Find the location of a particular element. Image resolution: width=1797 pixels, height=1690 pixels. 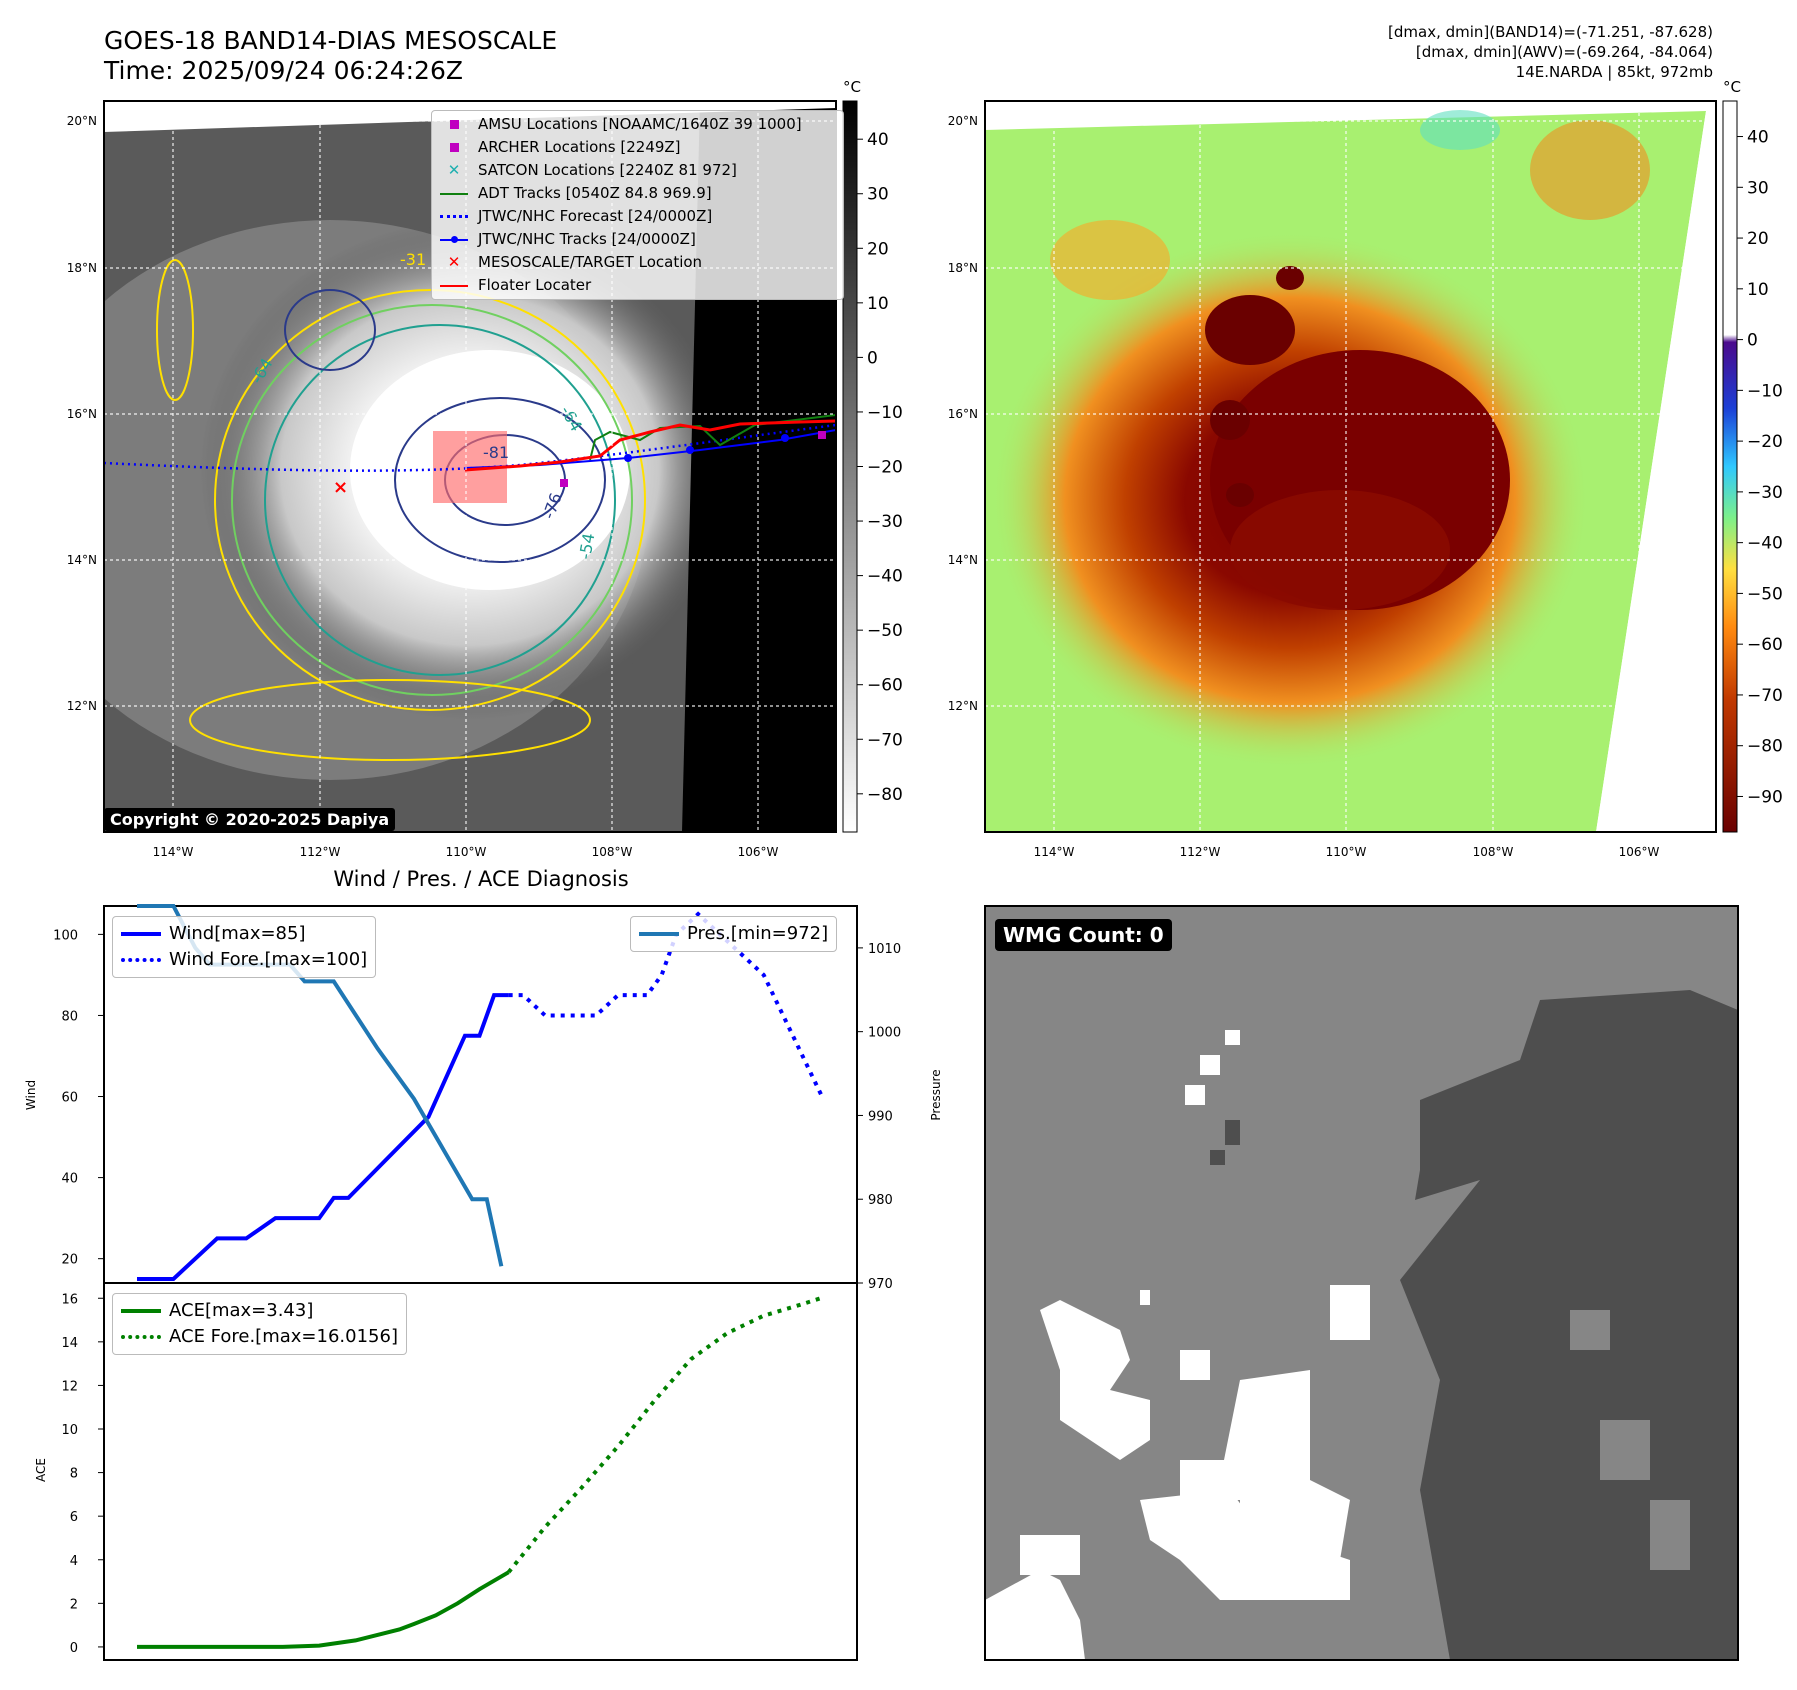

ace-legend: ACE[max=3.43] ACE Fore.[max=16.0156] is located at coordinates (259, 1324).